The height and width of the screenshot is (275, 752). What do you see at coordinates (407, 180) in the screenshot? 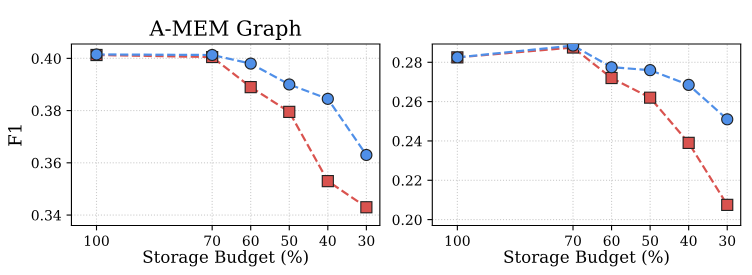
I see `y-tick-label: 0.22` at bounding box center [407, 180].